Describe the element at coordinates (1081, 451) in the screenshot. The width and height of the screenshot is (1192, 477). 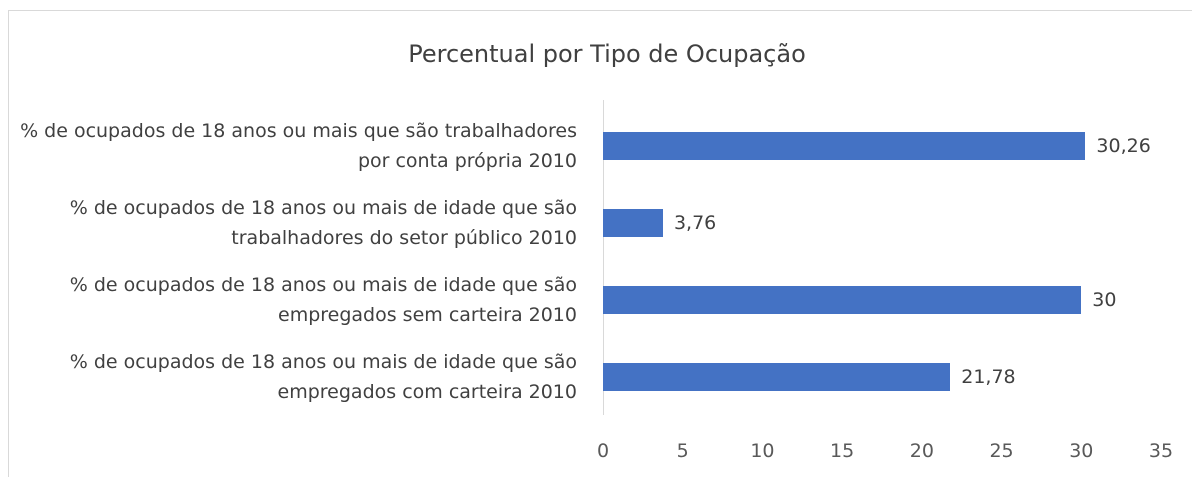
I see `x-tick-label: 30` at that location.